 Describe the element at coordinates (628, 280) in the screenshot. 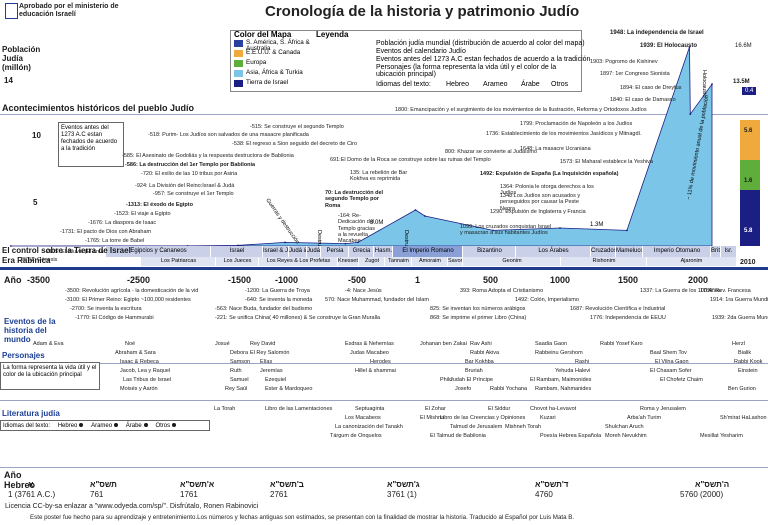

I see `year-tick: 1500` at that location.